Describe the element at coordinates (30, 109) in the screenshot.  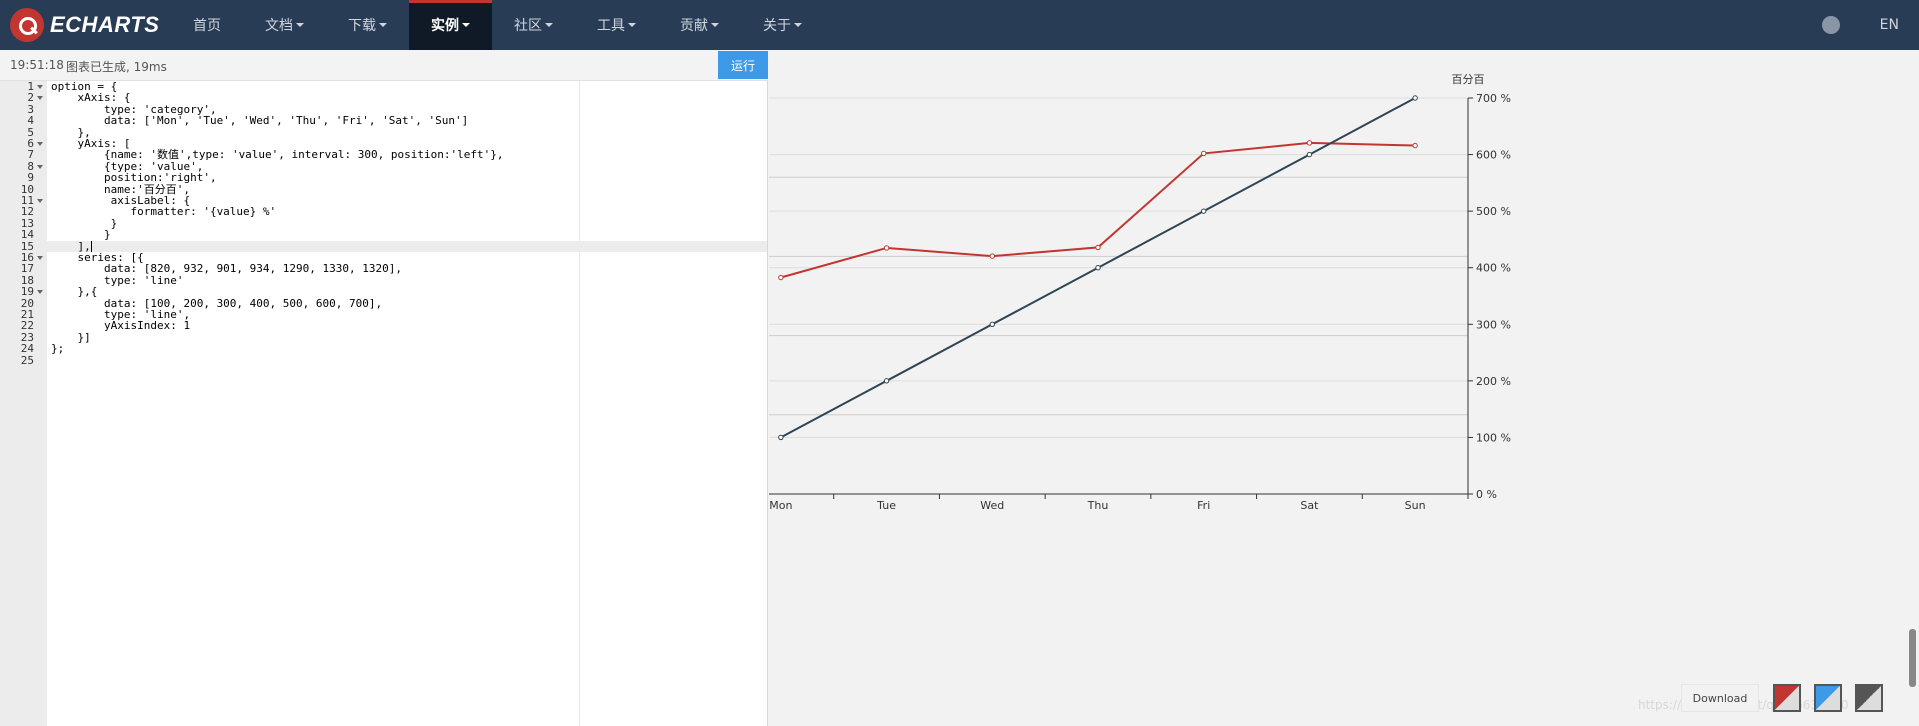
I see `line-number: 3` at that location.